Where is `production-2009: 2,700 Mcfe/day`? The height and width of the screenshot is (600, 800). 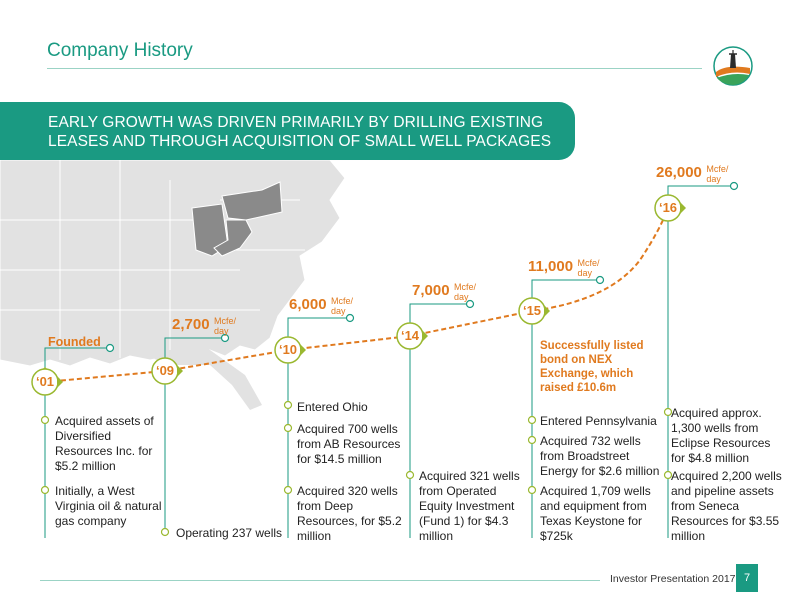 production-2009: 2,700 Mcfe/day is located at coordinates (204, 326).